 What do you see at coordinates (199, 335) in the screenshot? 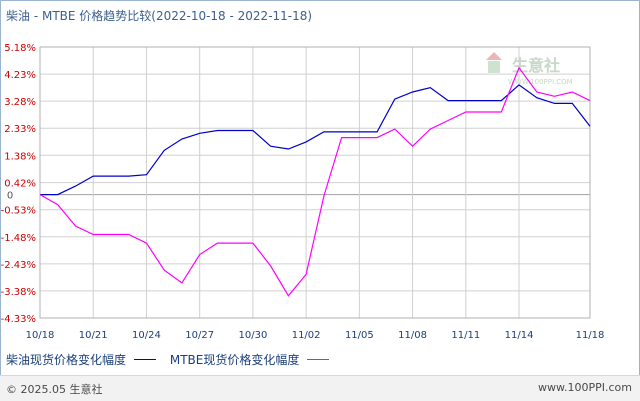
I see `x-tick-label: 10/27` at bounding box center [199, 335].